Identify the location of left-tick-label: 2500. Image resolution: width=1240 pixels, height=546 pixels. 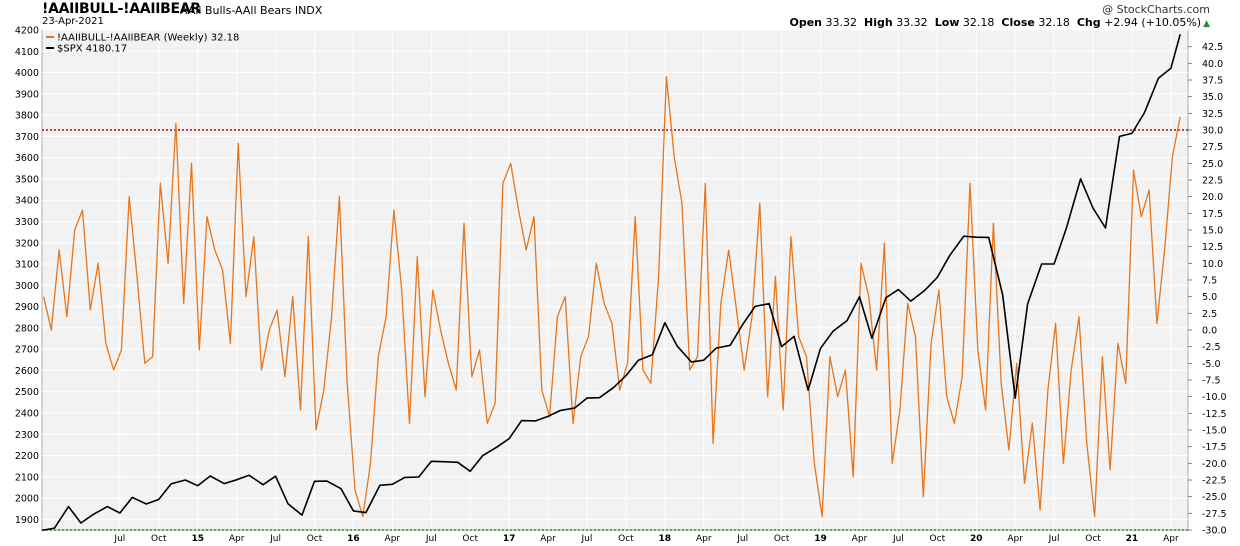
(27, 392).